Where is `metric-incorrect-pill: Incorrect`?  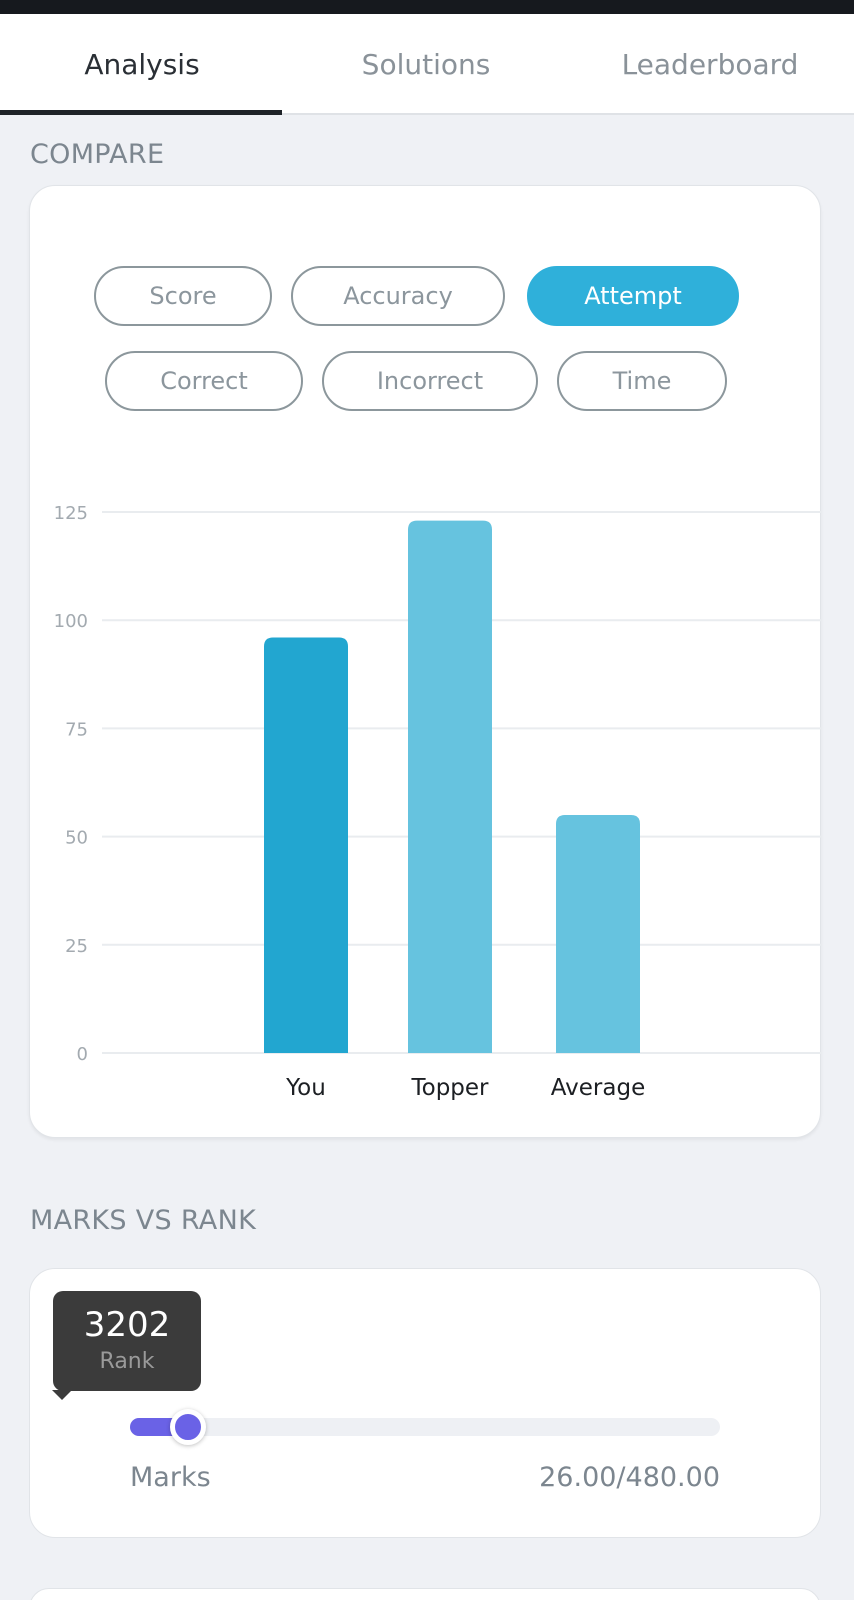
metric-incorrect-pill: Incorrect is located at coordinates (430, 381).